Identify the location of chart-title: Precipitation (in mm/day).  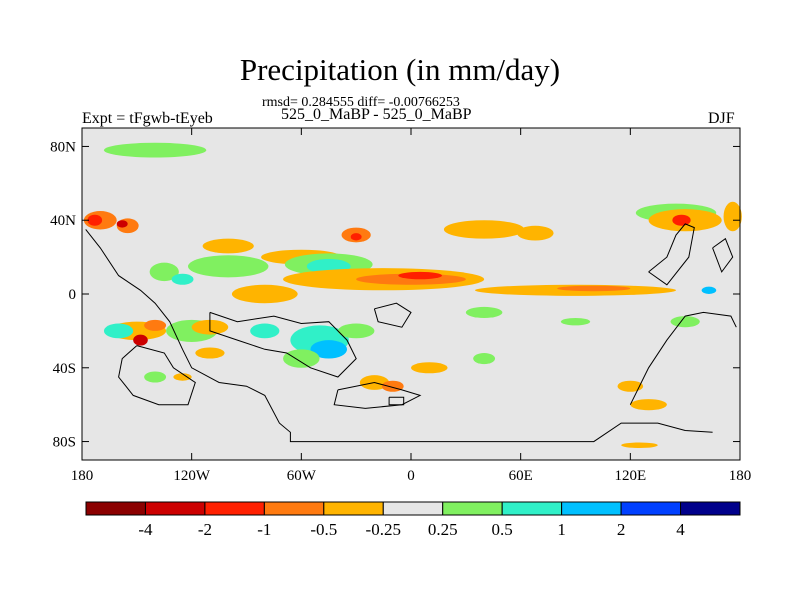
(400, 69).